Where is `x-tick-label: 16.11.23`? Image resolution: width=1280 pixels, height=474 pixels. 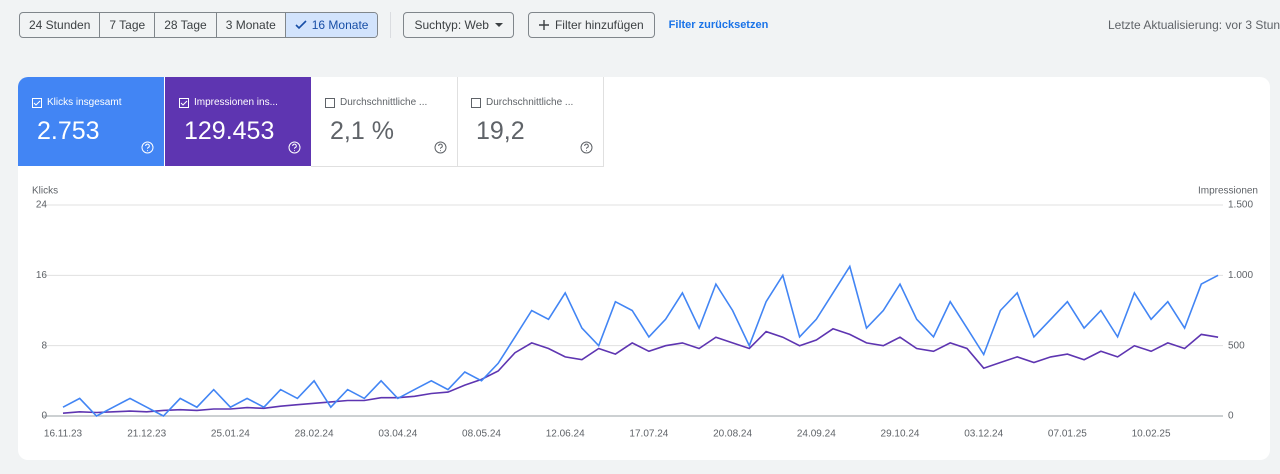 x-tick-label: 16.11.23 is located at coordinates (63, 434).